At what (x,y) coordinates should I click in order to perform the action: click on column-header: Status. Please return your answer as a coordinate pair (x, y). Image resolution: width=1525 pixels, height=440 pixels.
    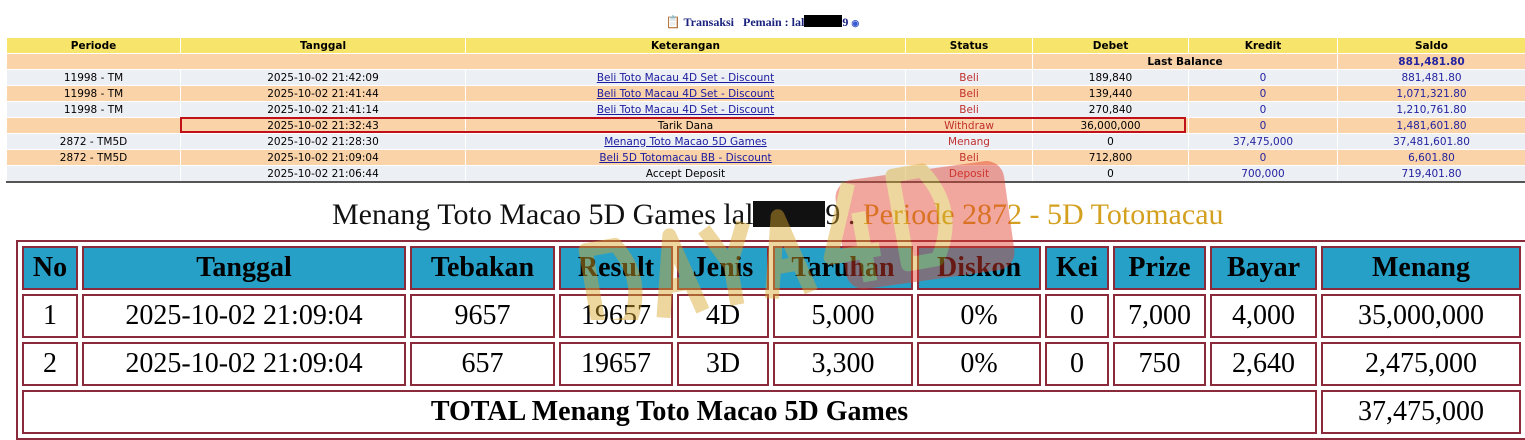
    Looking at the image, I should click on (969, 46).